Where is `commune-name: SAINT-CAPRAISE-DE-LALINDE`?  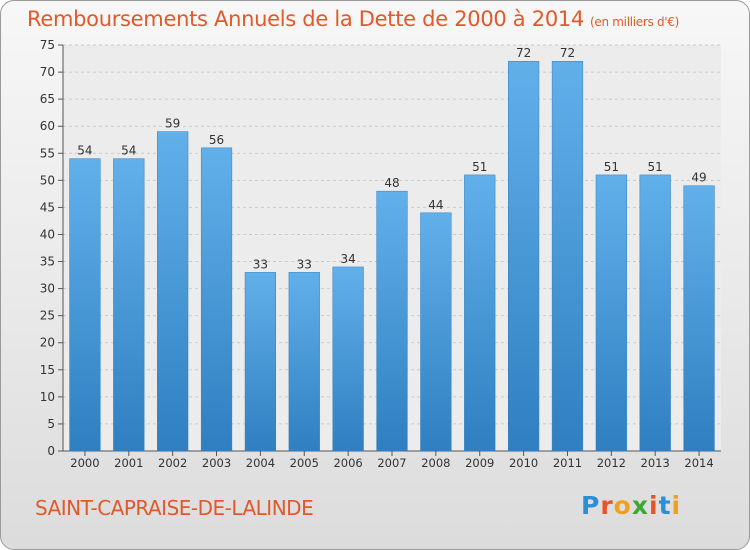 commune-name: SAINT-CAPRAISE-DE-LALINDE is located at coordinates (174, 508).